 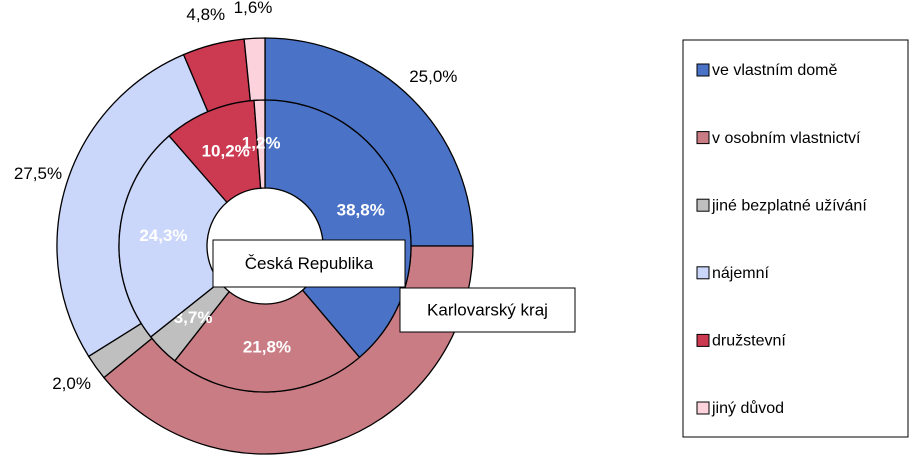 I want to click on data-label: 24,3%, so click(x=163, y=235).